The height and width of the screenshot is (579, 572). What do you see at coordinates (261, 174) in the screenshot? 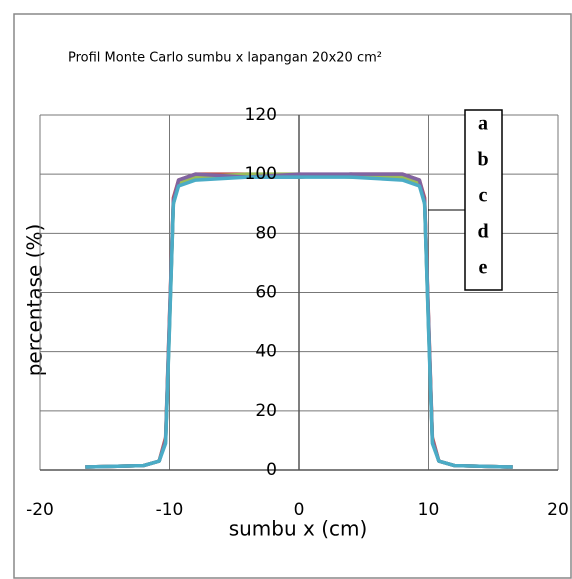
I see `y-tick-label: 100` at bounding box center [261, 174].